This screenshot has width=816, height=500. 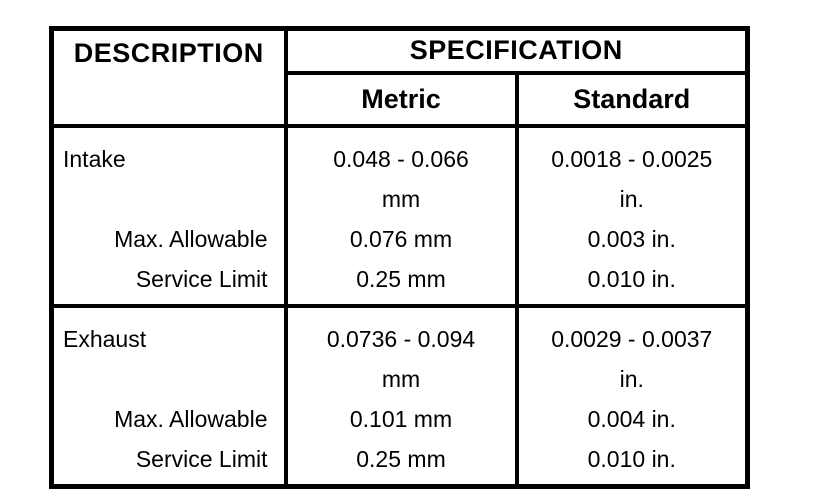 I want to click on intake-service-limit-standard: 0.010 in., so click(x=631, y=278).